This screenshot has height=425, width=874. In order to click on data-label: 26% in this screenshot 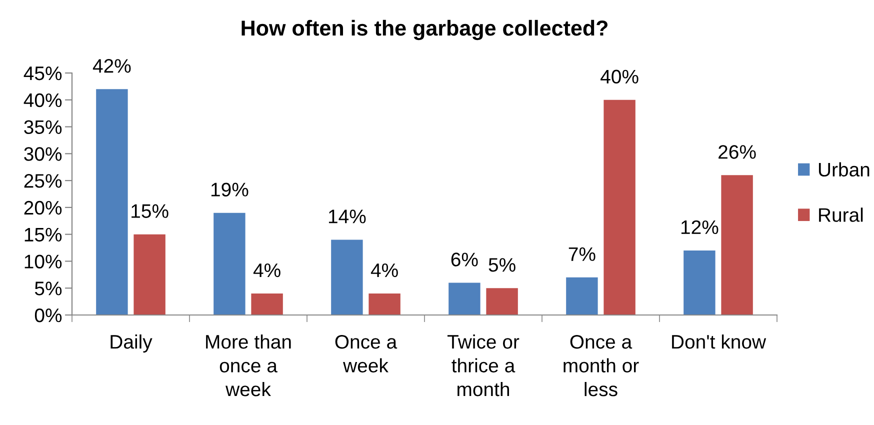, I will do `click(737, 152)`.